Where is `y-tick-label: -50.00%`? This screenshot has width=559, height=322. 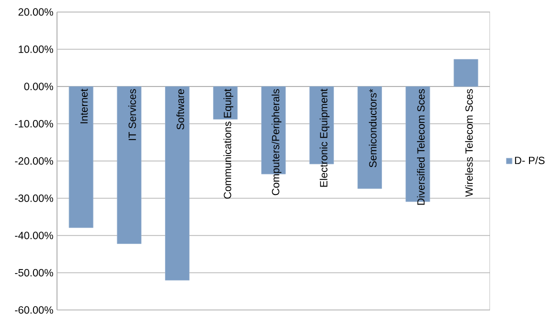
y-tick-label: -50.00% is located at coordinates (34, 272).